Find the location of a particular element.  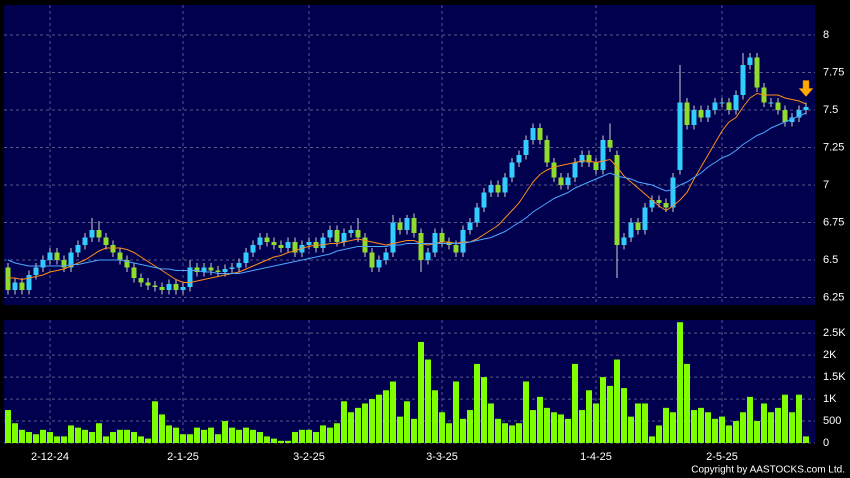

y-tick-label: 500 is located at coordinates (832, 421).